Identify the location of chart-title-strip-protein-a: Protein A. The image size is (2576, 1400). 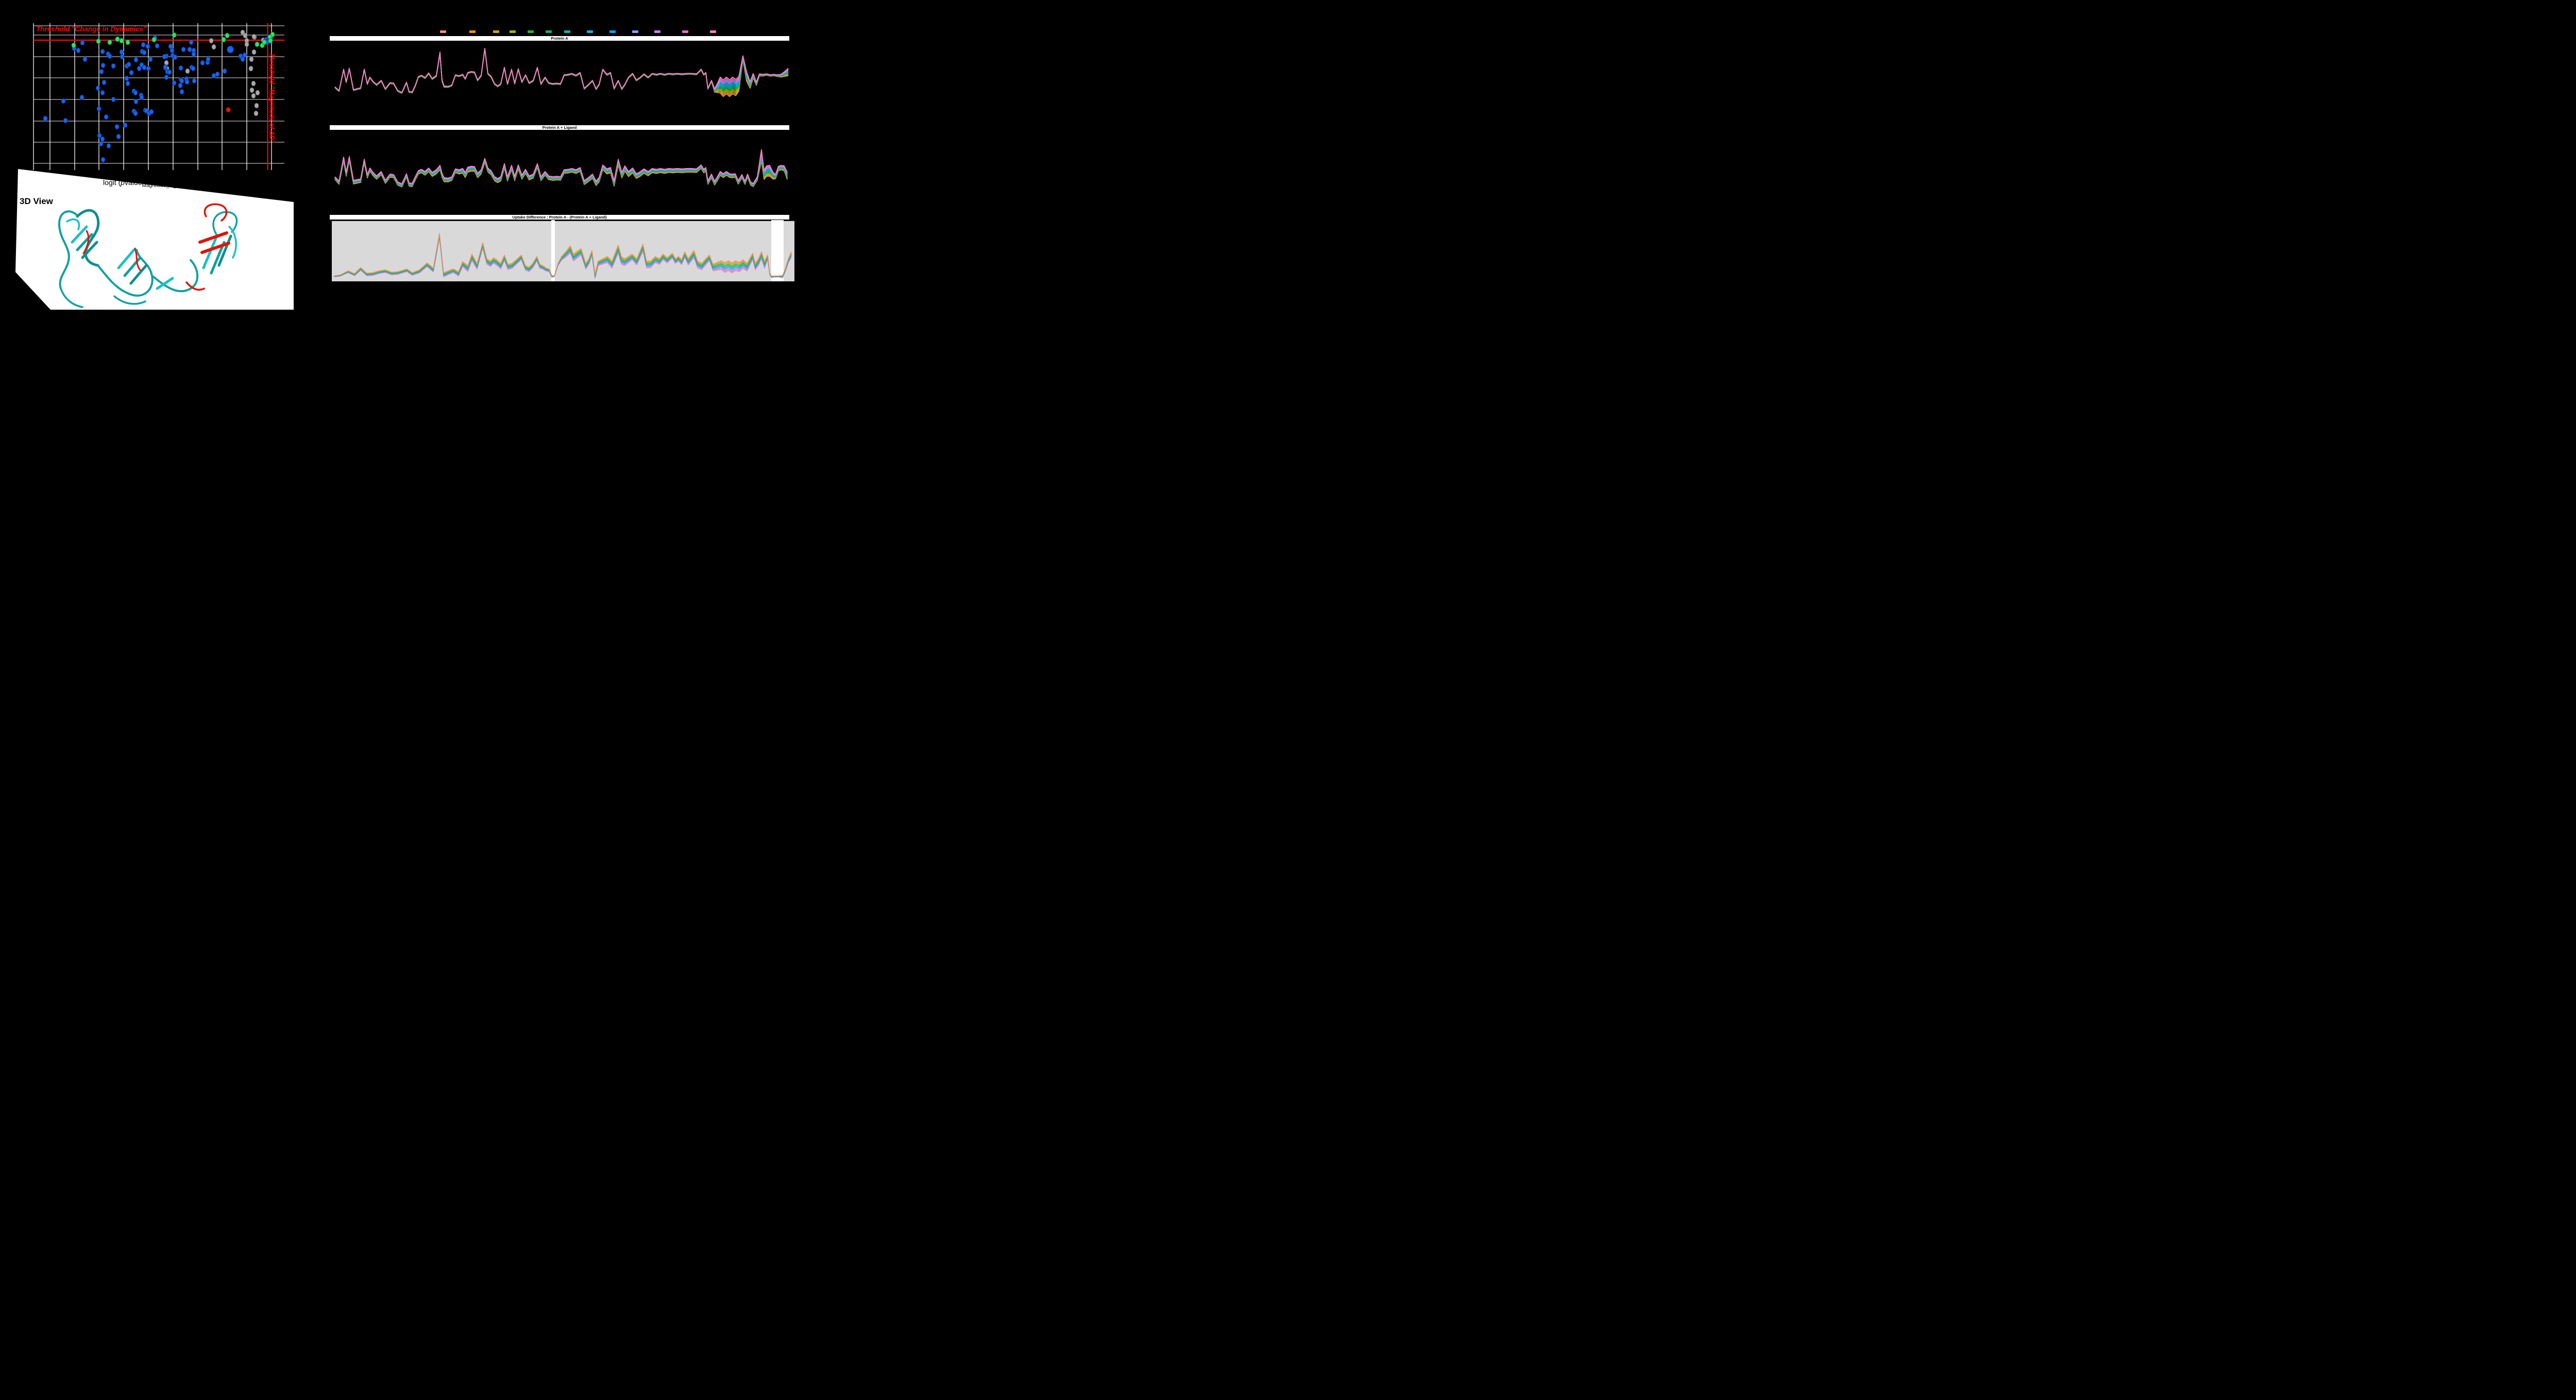
(559, 38).